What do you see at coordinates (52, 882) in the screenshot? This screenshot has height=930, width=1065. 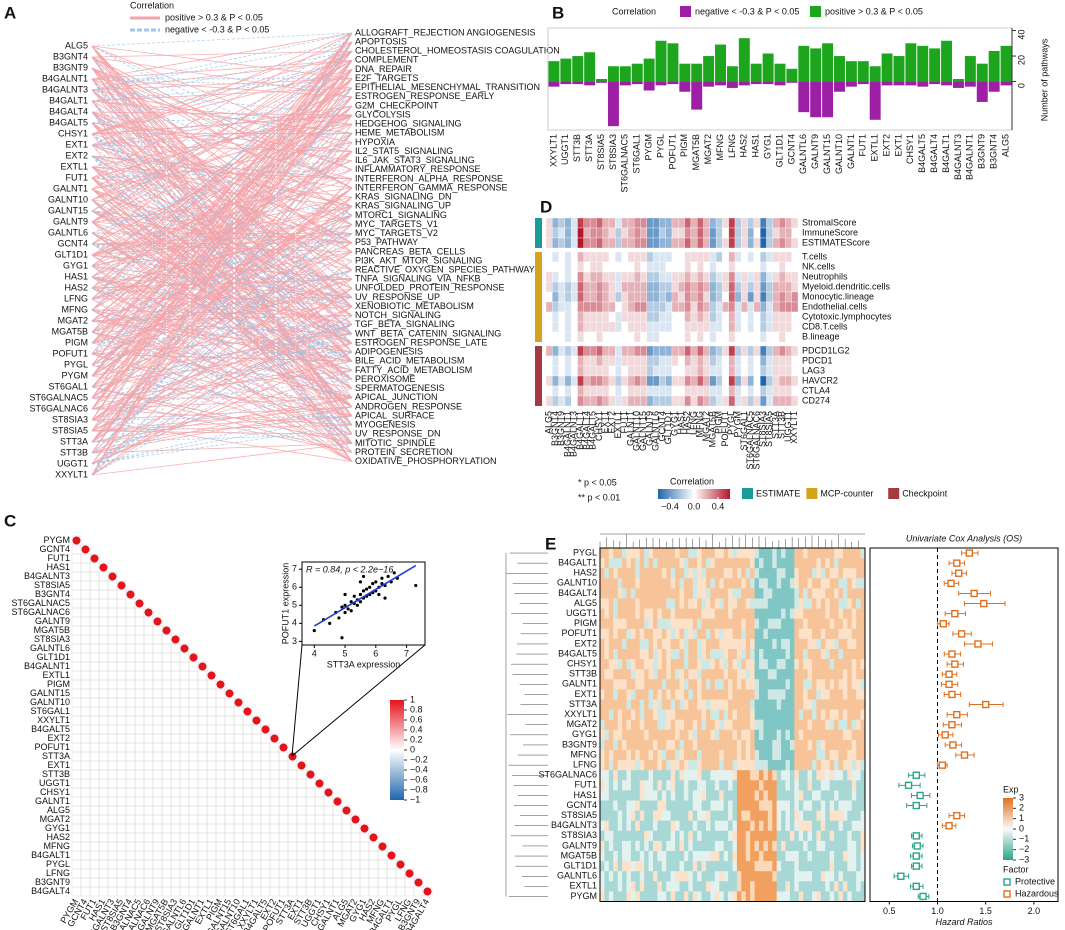 I see `row-label: B3GNT9` at bounding box center [52, 882].